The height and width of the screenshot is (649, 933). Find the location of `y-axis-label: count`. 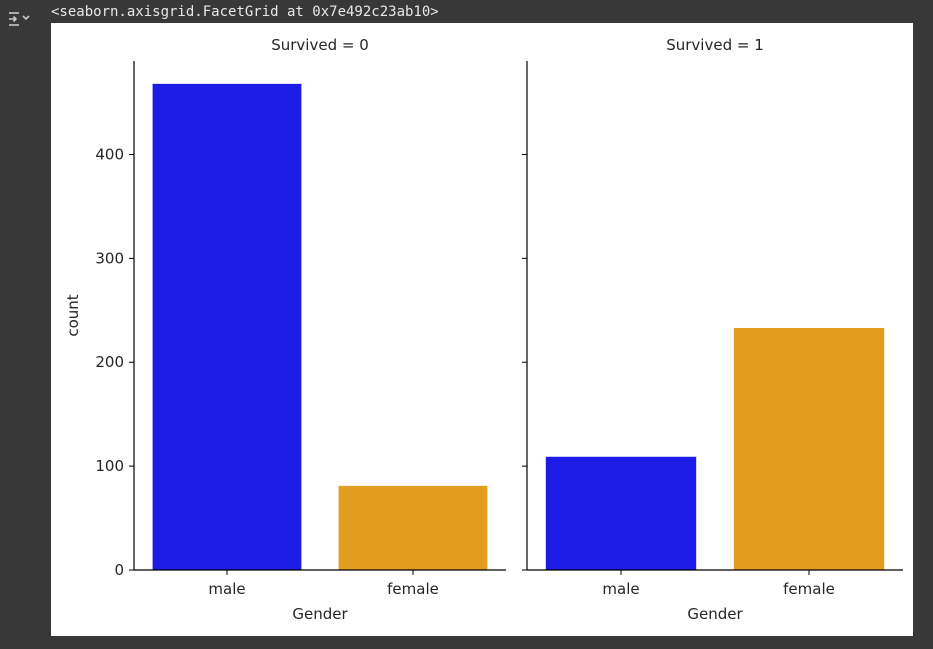

y-axis-label: count is located at coordinates (73, 315).